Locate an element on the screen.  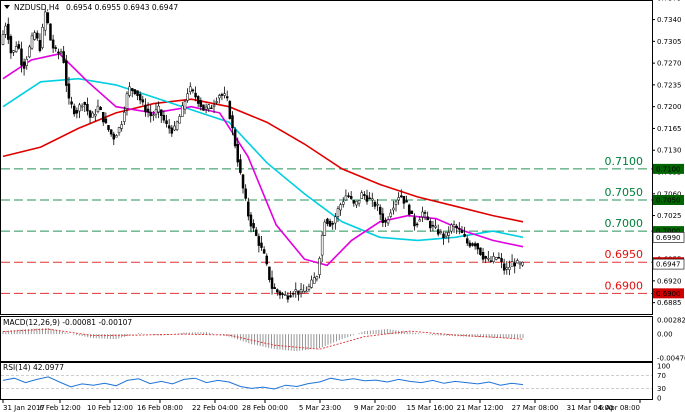
macd-histogram is located at coordinates (263, 340).